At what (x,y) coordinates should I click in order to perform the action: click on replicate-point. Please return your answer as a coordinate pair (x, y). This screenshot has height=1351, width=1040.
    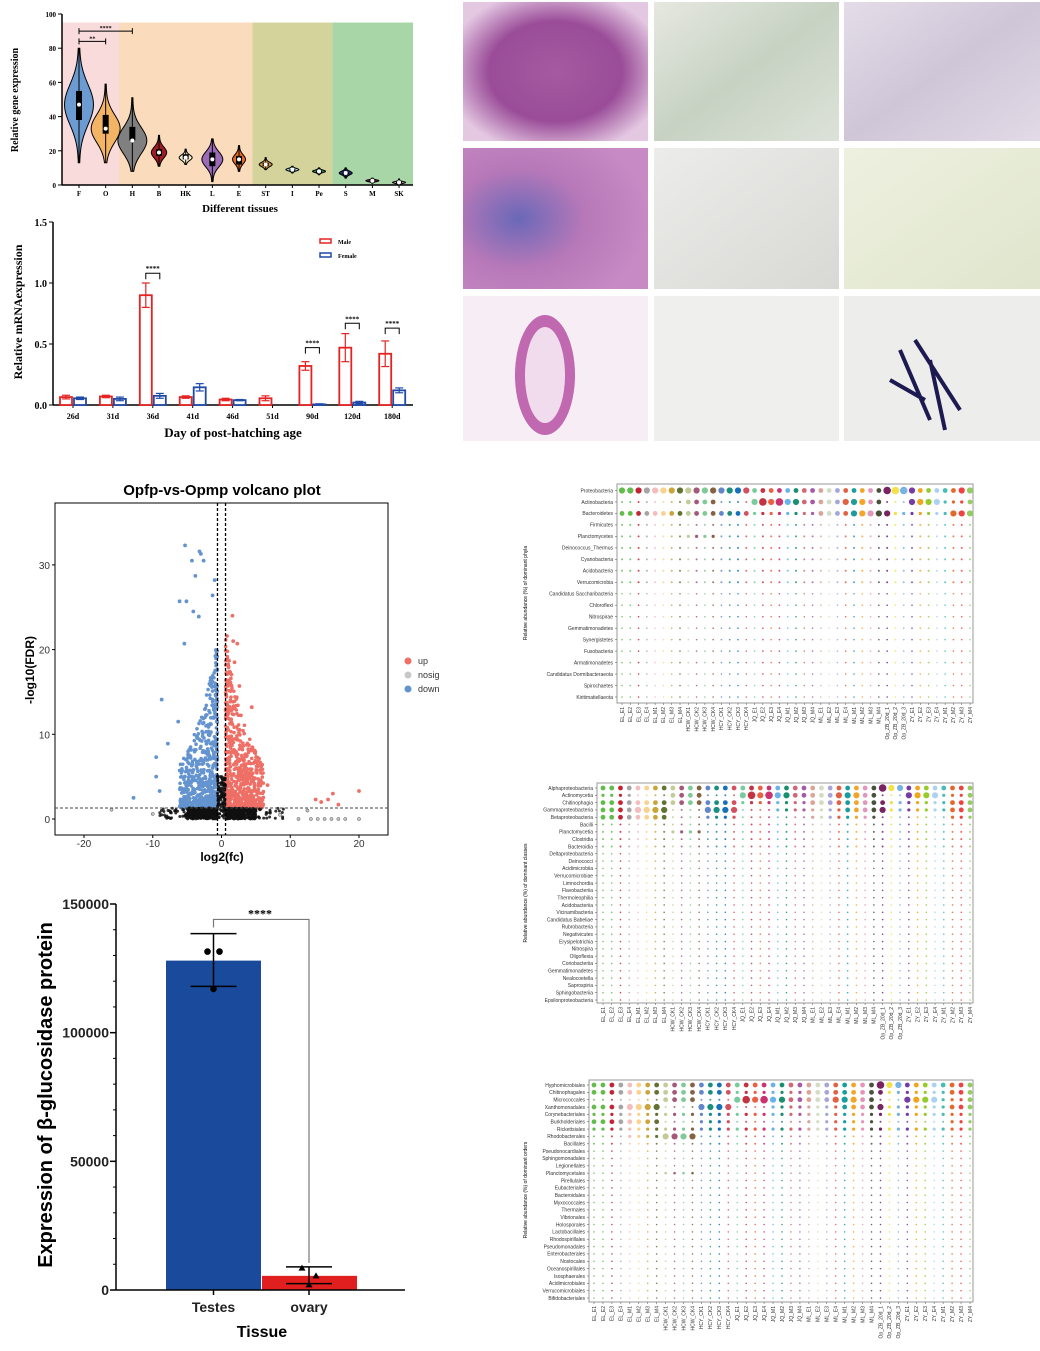
    Looking at the image, I should click on (309, 1284).